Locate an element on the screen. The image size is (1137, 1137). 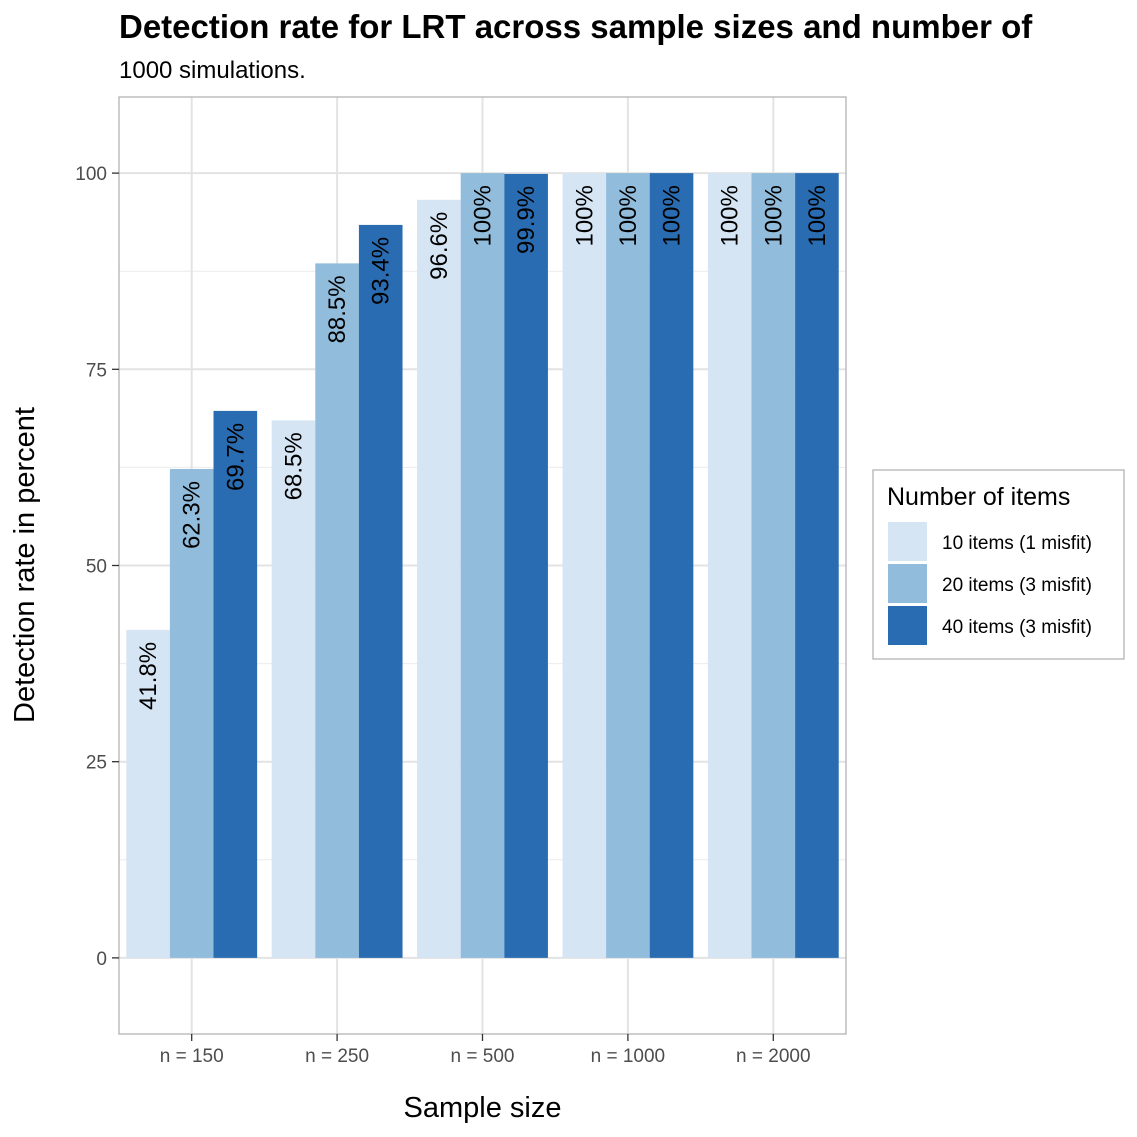
x-tick-label: n = 250 is located at coordinates (337, 1056).